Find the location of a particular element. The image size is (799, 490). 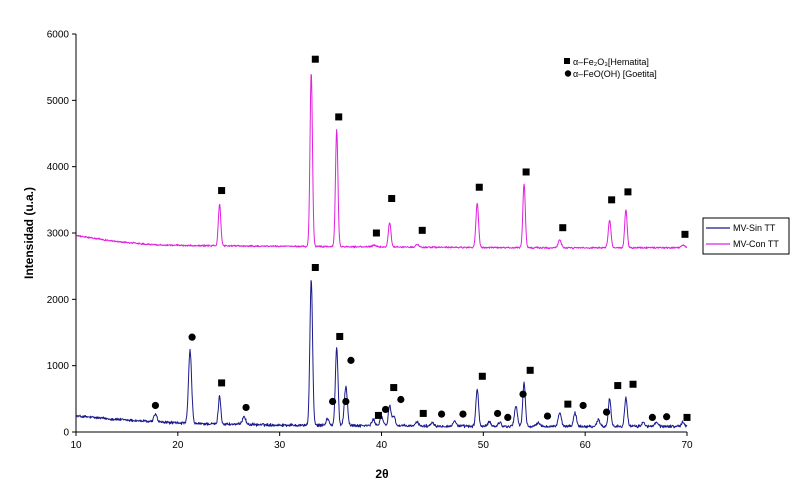

y-tick-label: 3000 is located at coordinates (58, 234).